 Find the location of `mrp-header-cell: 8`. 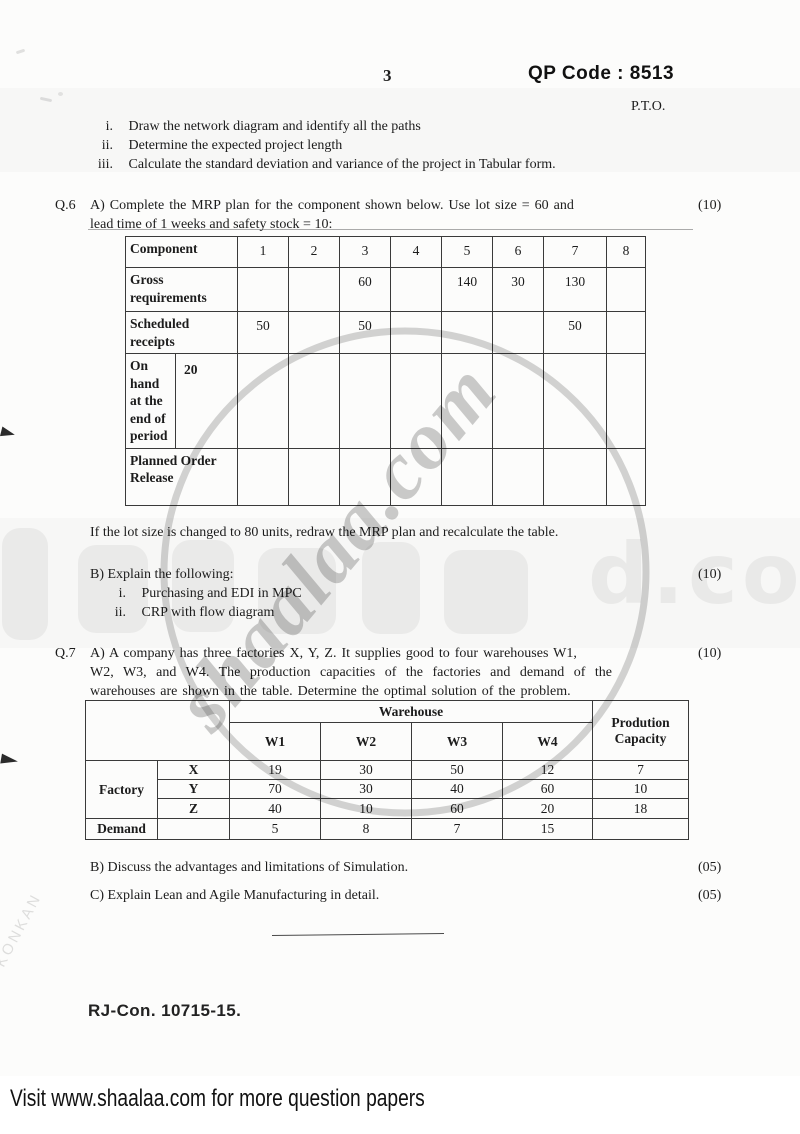

mrp-header-cell: 8 is located at coordinates (626, 252).